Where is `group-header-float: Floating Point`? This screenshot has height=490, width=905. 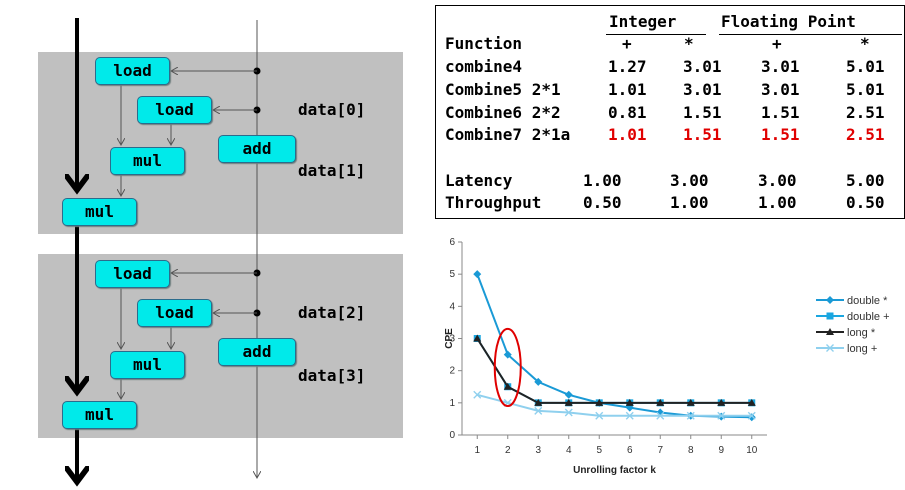
group-header-float: Floating Point is located at coordinates (788, 21).